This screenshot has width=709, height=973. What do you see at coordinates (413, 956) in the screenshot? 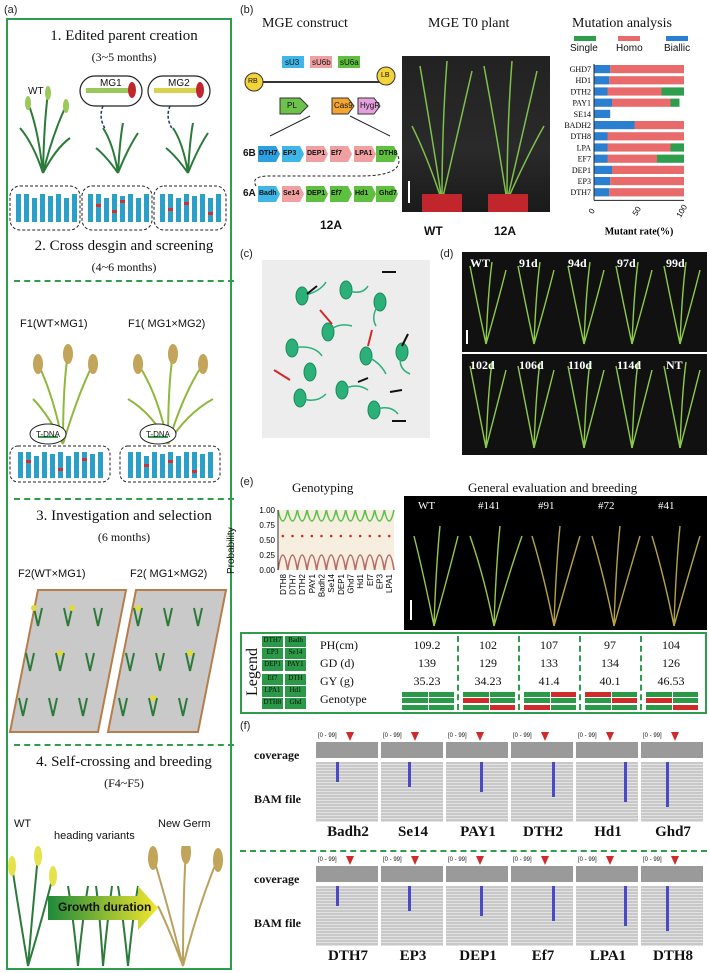
I see `igv-gene-label: EP3` at bounding box center [413, 956].